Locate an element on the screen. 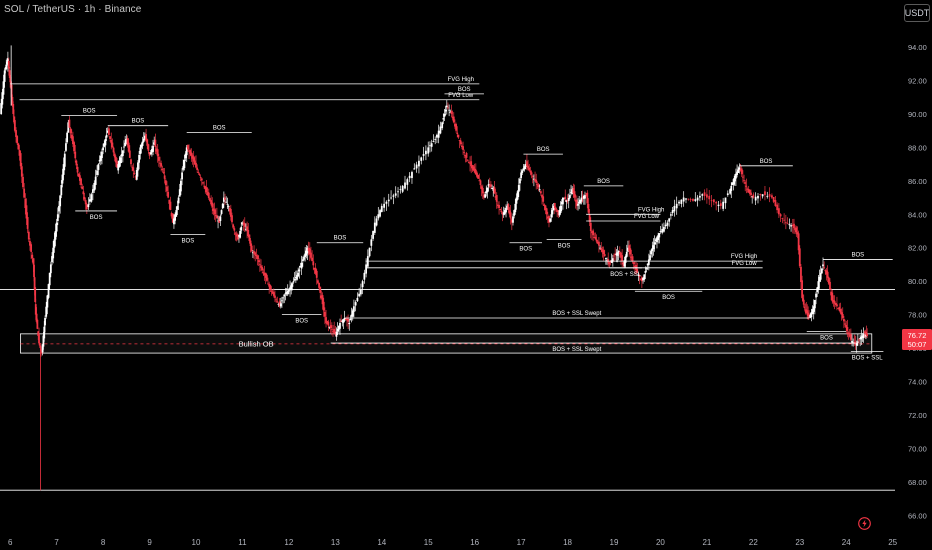 The height and width of the screenshot is (550, 932). annotation-label: BOS + SSL Swept is located at coordinates (576, 314).